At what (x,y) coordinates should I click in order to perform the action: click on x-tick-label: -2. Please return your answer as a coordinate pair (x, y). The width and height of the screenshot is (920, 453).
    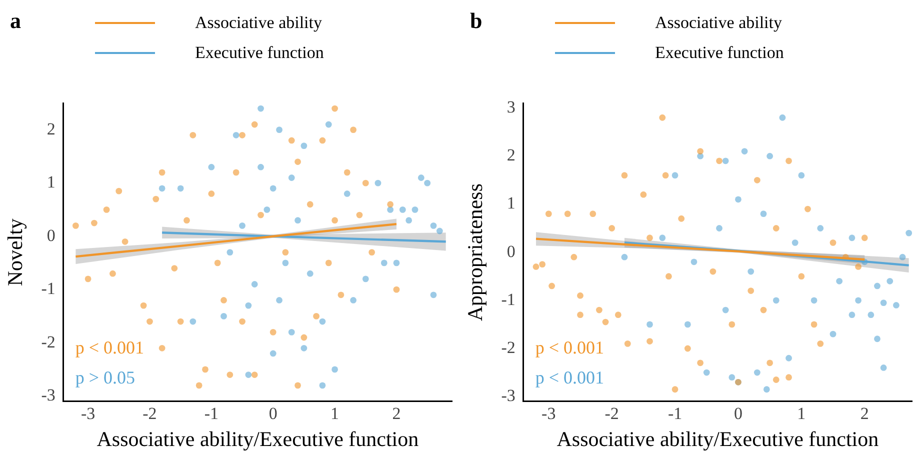
    Looking at the image, I should click on (149, 414).